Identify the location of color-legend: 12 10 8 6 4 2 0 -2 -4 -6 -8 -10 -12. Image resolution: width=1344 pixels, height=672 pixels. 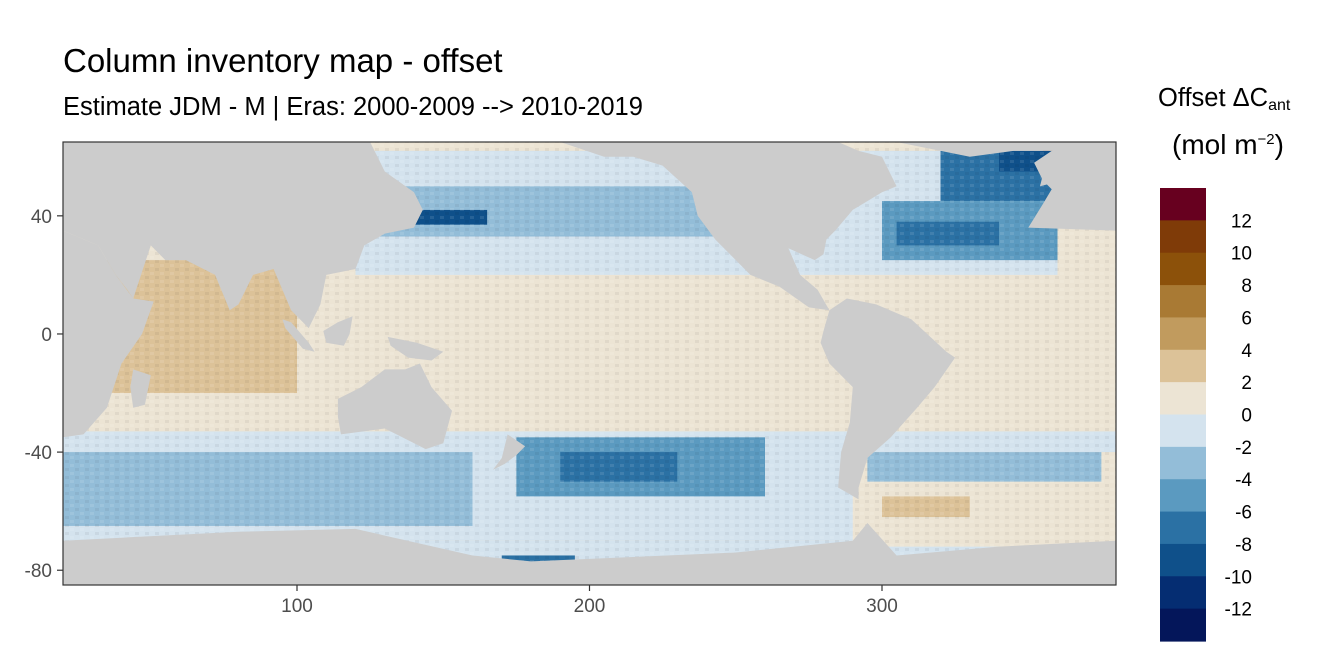
(1206, 415).